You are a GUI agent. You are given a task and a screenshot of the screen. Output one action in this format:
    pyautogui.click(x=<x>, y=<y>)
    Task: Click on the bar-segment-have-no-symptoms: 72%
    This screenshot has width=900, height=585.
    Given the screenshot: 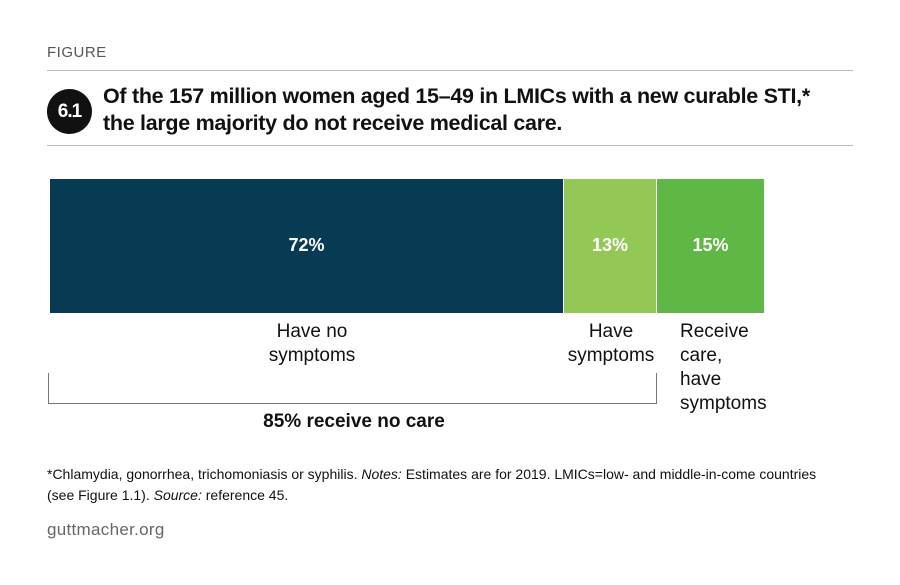 What is the action you would take?
    pyautogui.click(x=306, y=246)
    